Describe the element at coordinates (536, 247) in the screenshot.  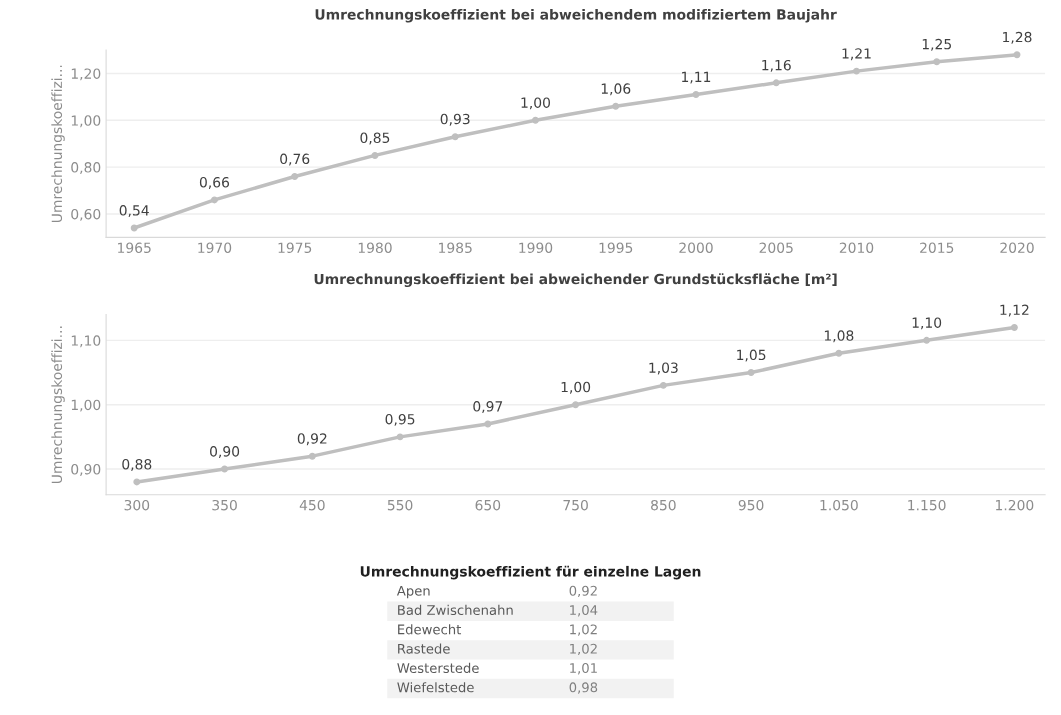
I see `x-tick-label: 1990` at that location.